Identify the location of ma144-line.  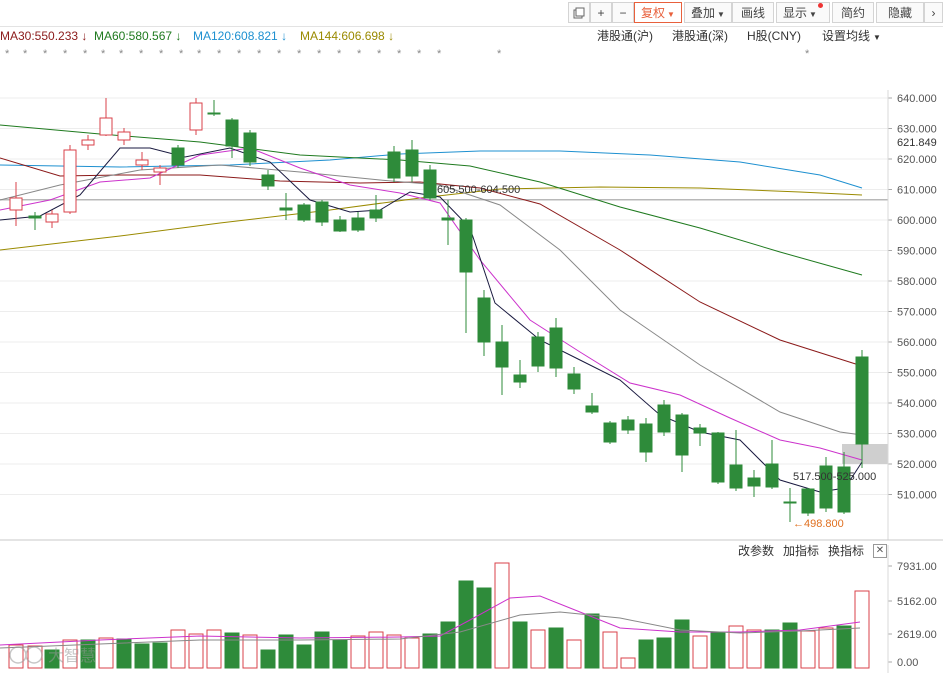
(431, 218).